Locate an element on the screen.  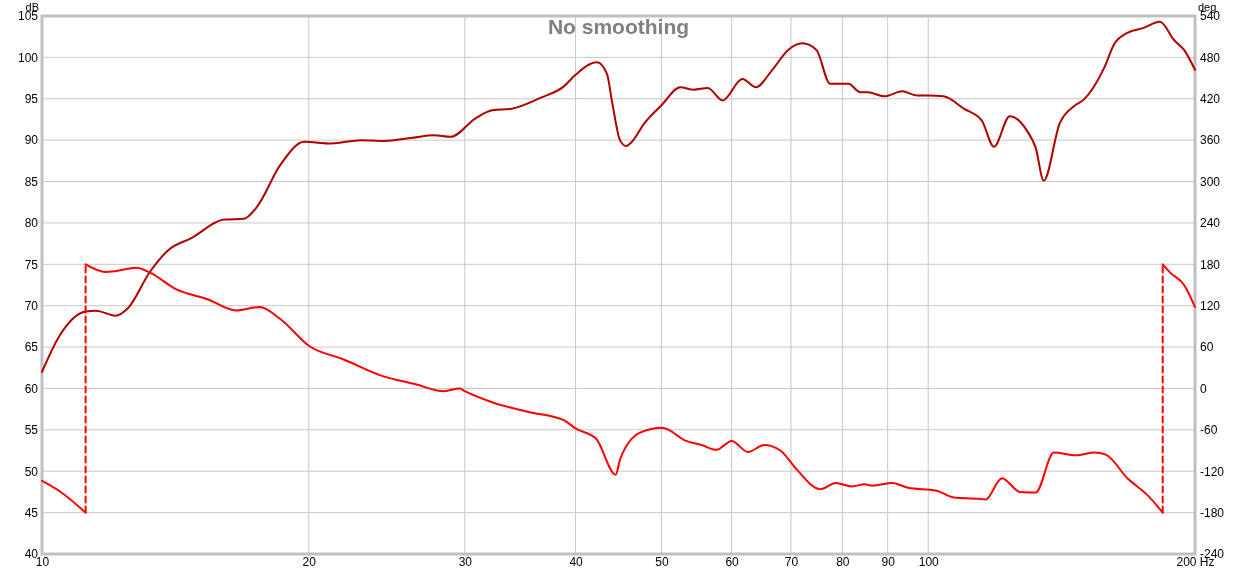
y-tick-label: 85 is located at coordinates (31, 181).